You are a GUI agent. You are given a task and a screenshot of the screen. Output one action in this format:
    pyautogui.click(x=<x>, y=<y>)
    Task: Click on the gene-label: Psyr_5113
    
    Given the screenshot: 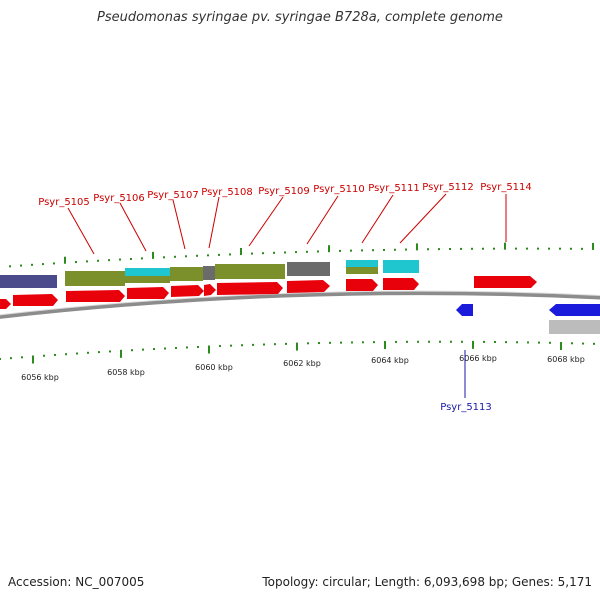 What is the action you would take?
    pyautogui.click(x=466, y=407)
    